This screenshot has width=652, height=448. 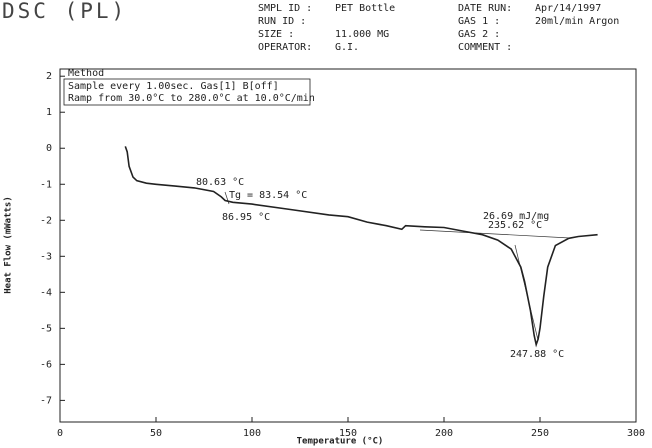 What do you see at coordinates (348, 433) in the screenshot?
I see `x-tick-label: 150` at bounding box center [348, 433].